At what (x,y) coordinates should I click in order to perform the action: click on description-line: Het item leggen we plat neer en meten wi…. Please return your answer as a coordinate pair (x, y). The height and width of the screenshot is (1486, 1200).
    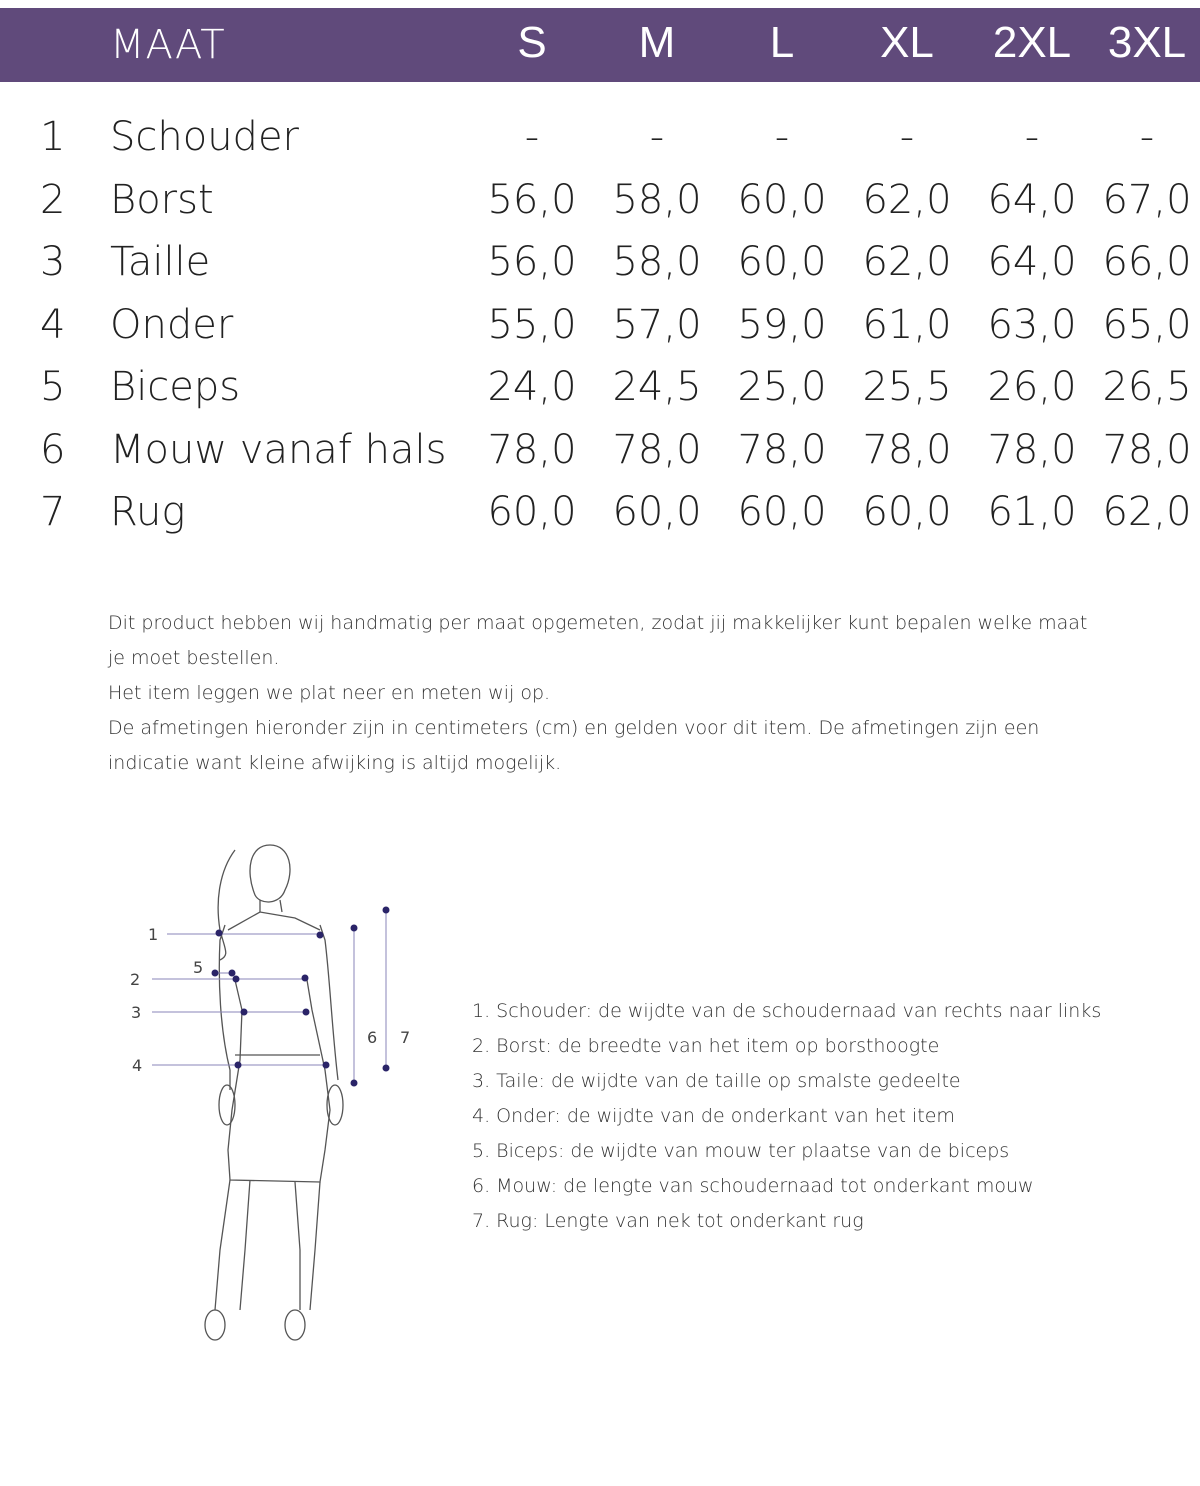
    Looking at the image, I should click on (329, 693).